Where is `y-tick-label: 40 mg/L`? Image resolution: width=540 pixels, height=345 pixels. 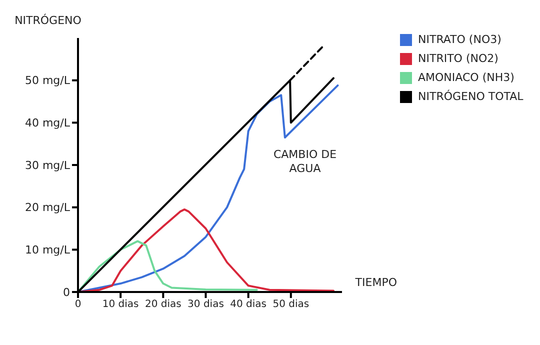
y-tick-label: 40 mg/L is located at coordinates (47, 123).